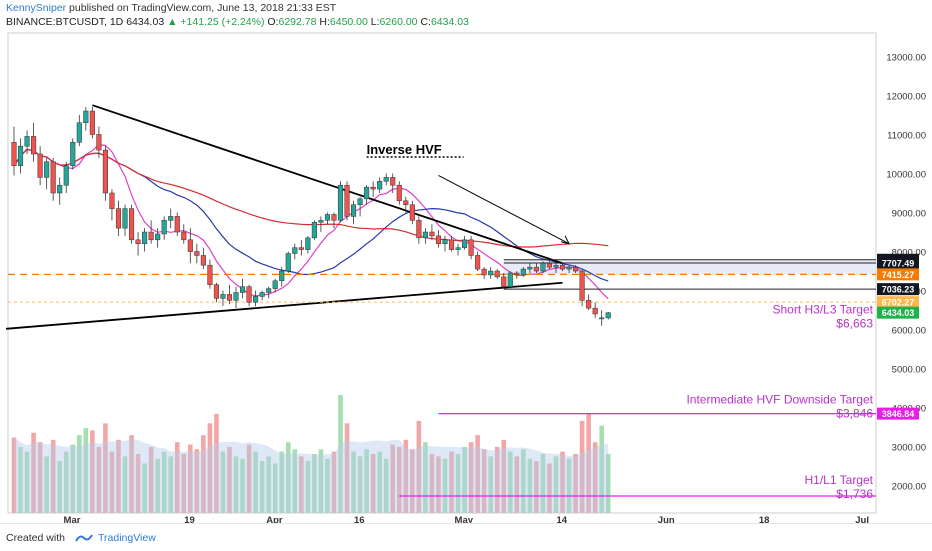 This screenshot has height=551, width=932. What do you see at coordinates (764, 519) in the screenshot?
I see `x-tick-label: 18` at bounding box center [764, 519].